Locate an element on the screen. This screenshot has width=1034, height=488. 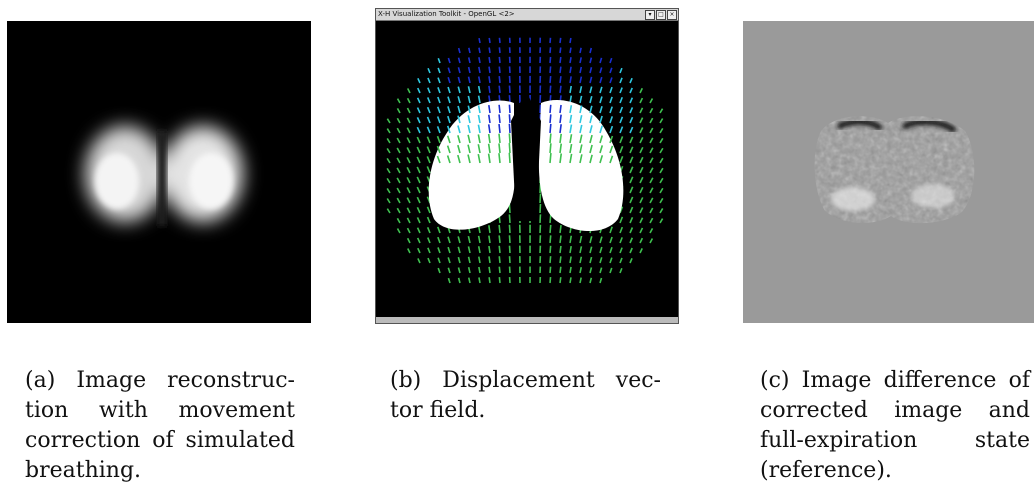
caption-b-line: (b) Displacement vec- is located at coordinates (525, 380).